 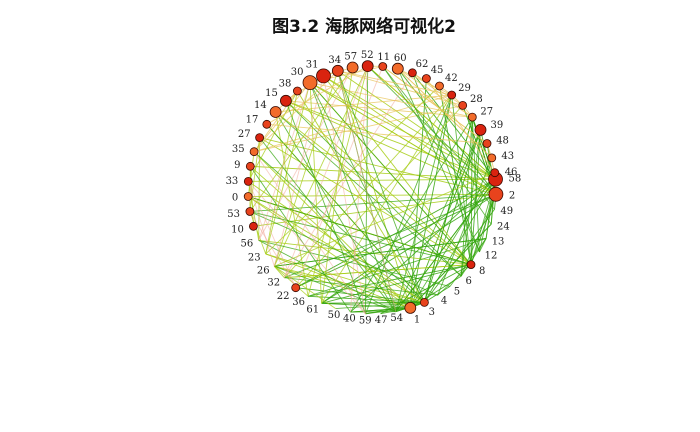 I want to click on node-label-29: 29, so click(x=464, y=88).